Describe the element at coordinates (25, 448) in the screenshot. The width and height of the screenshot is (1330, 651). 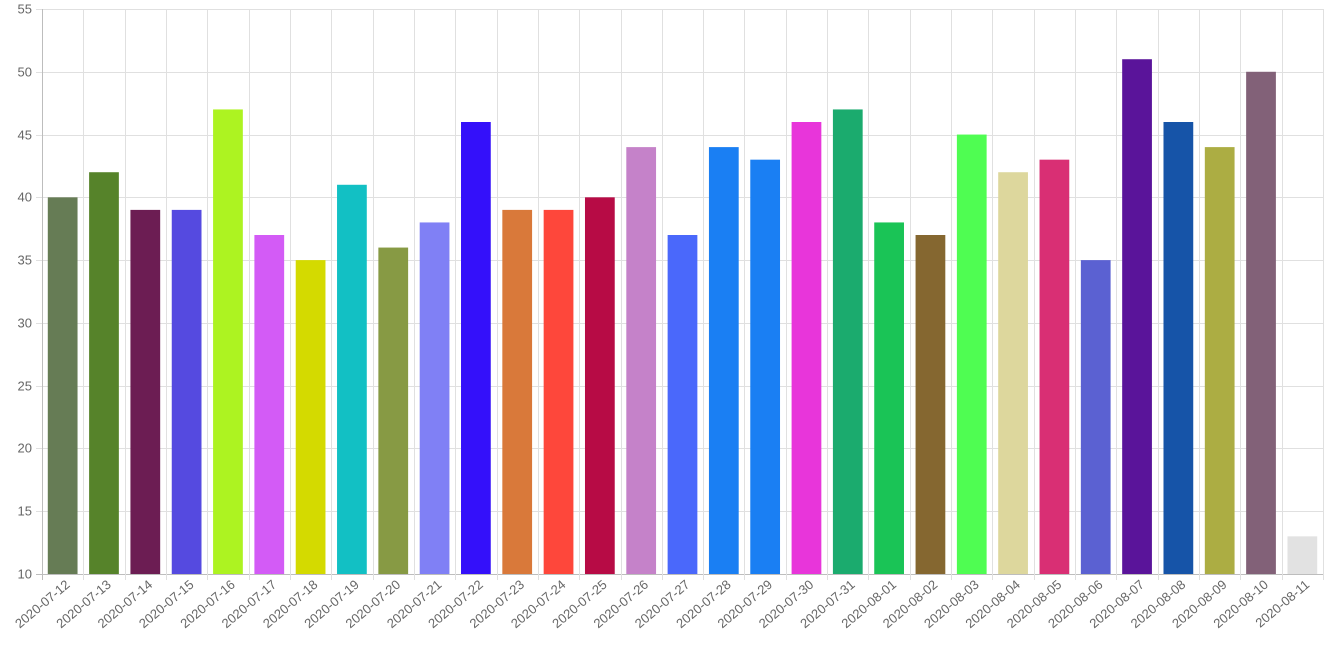
I see `y-tick-label: 20` at that location.